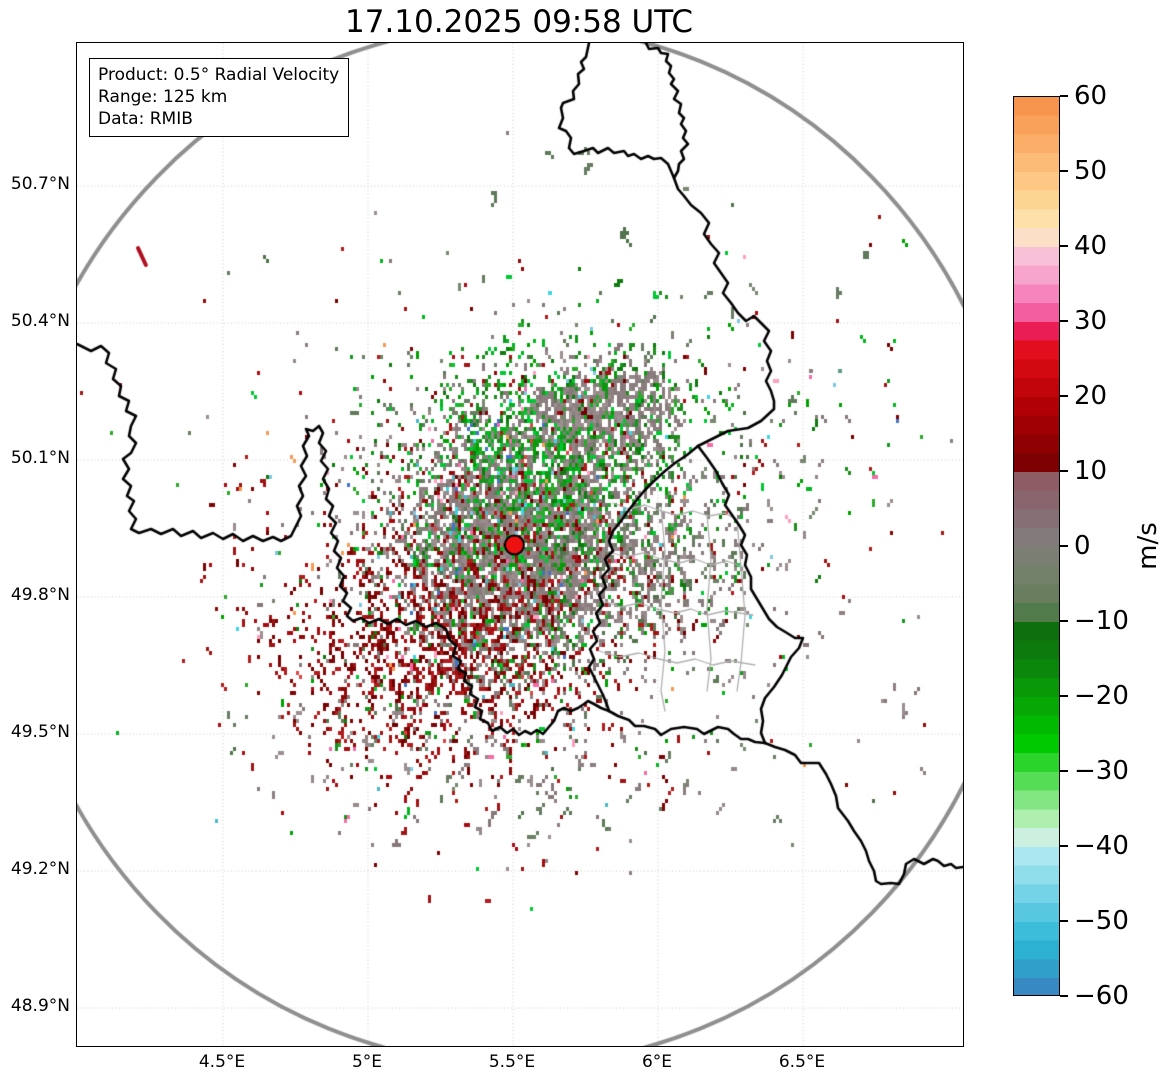  Describe the element at coordinates (1101, 996) in the screenshot. I see `colorbar-tick-label: −60` at that location.